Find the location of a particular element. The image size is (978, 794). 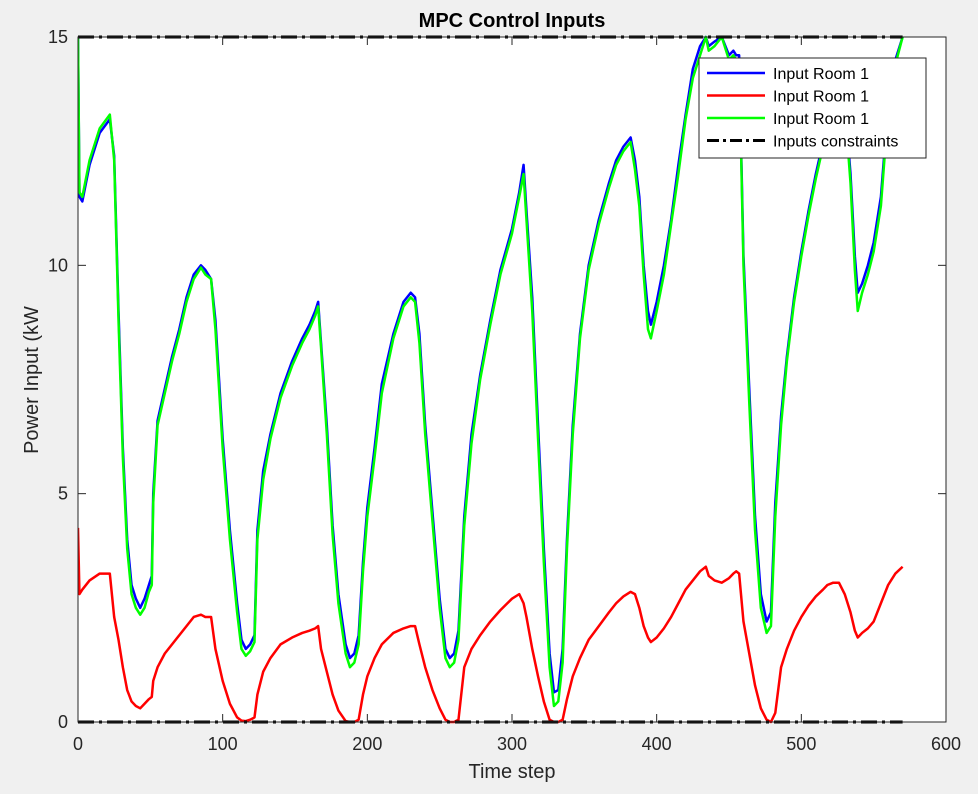

y-tick-label-3: 15 is located at coordinates (58, 37).